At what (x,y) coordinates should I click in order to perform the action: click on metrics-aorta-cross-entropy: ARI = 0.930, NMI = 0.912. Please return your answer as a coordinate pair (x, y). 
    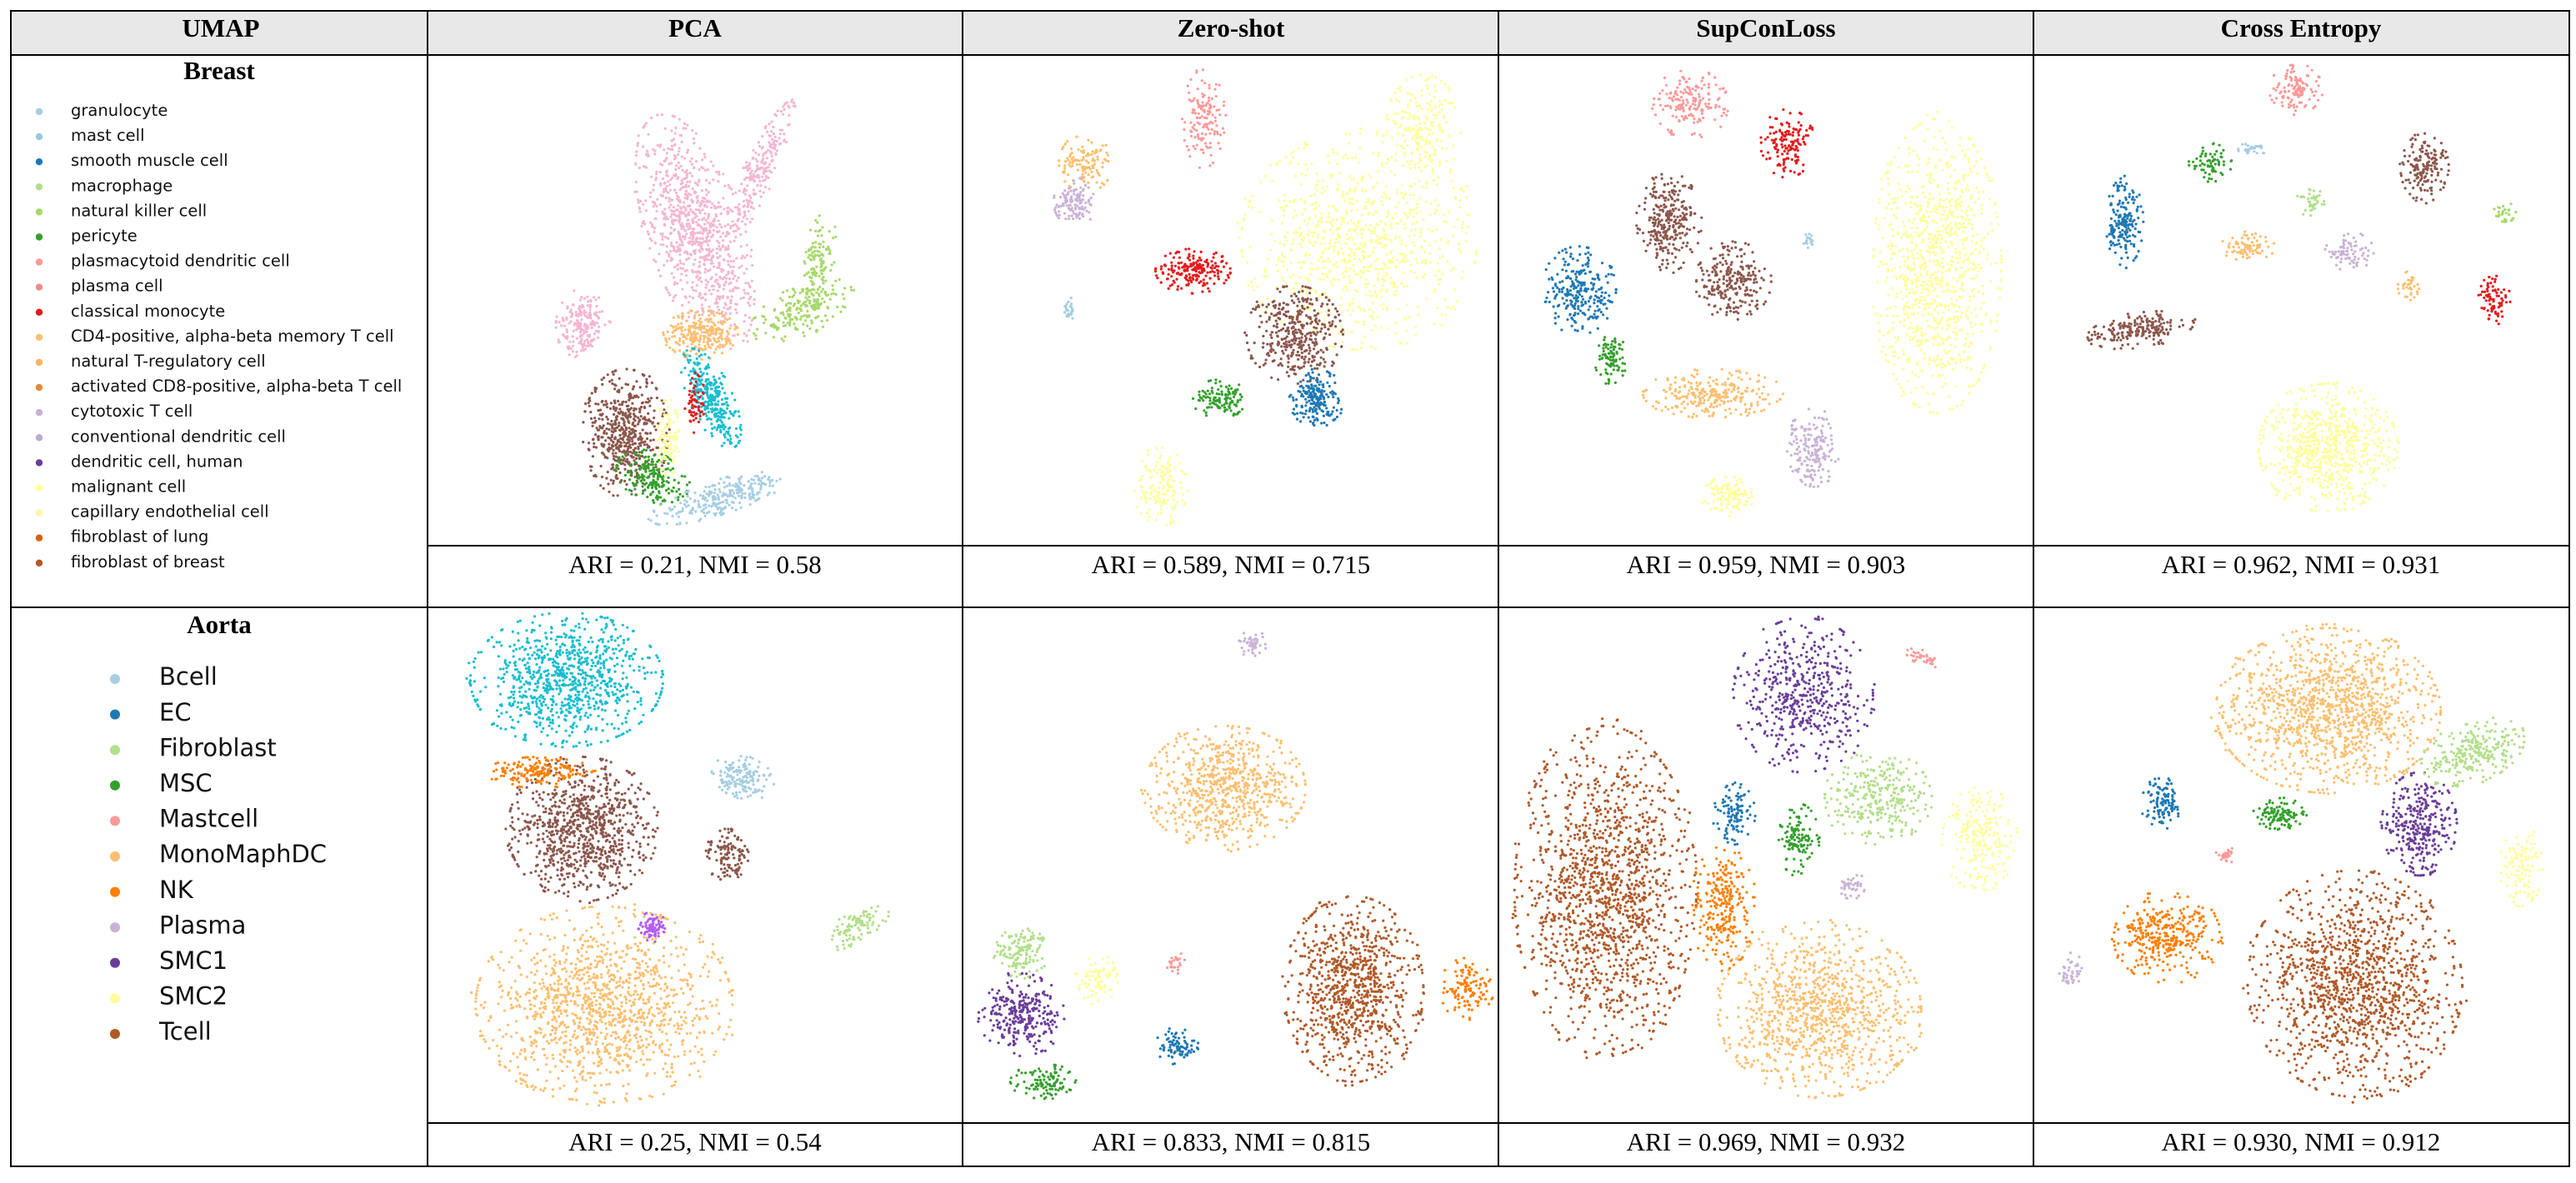
    Looking at the image, I should click on (2301, 1141).